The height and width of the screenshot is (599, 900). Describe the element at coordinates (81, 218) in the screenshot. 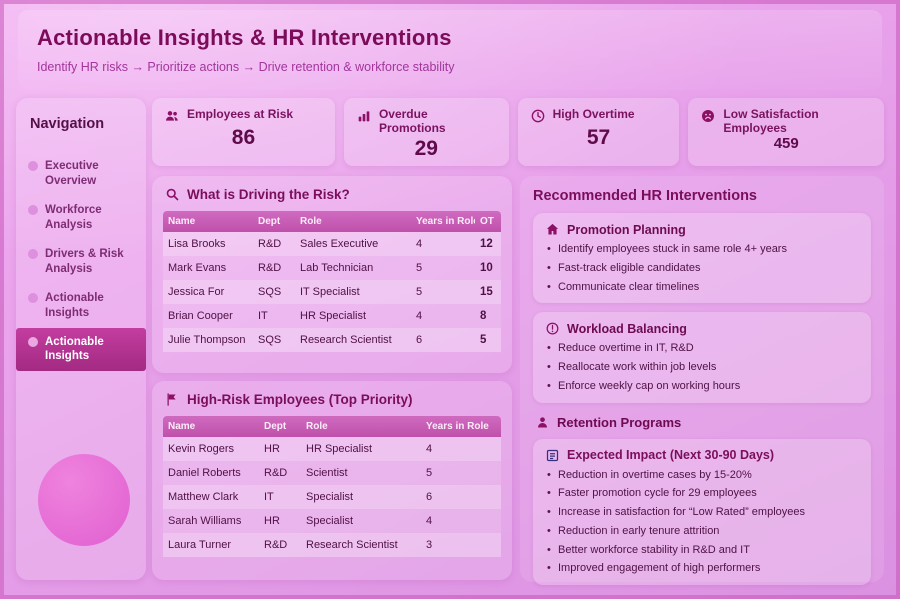

I see `sidebar-item-workforce-analysis: Workforce Analysis` at that location.